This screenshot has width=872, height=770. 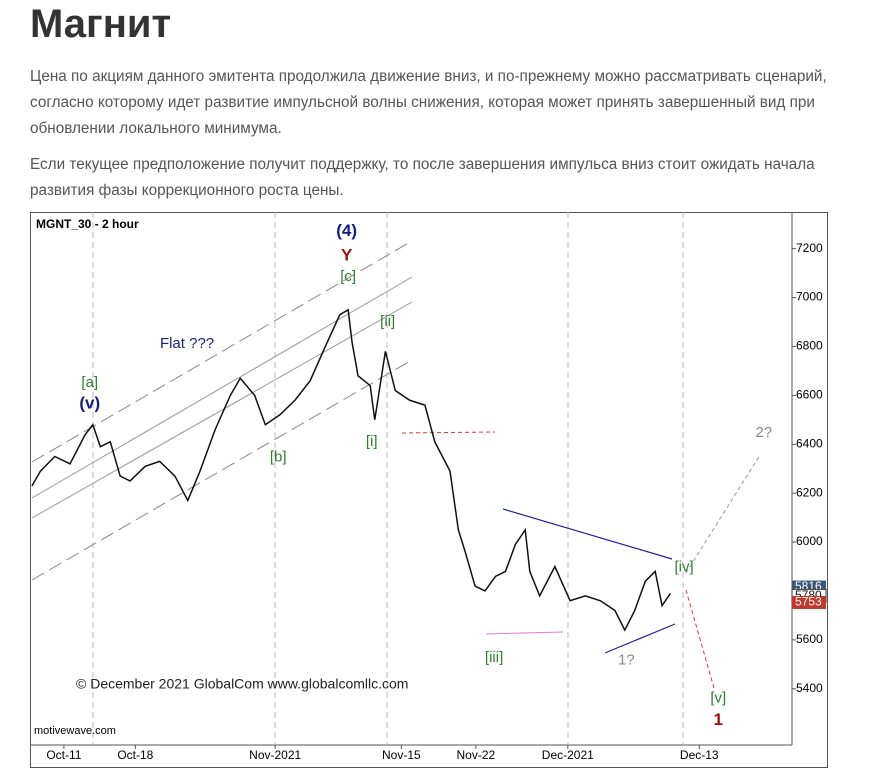 What do you see at coordinates (372, 441) in the screenshot?
I see `wave-label: [i]` at bounding box center [372, 441].